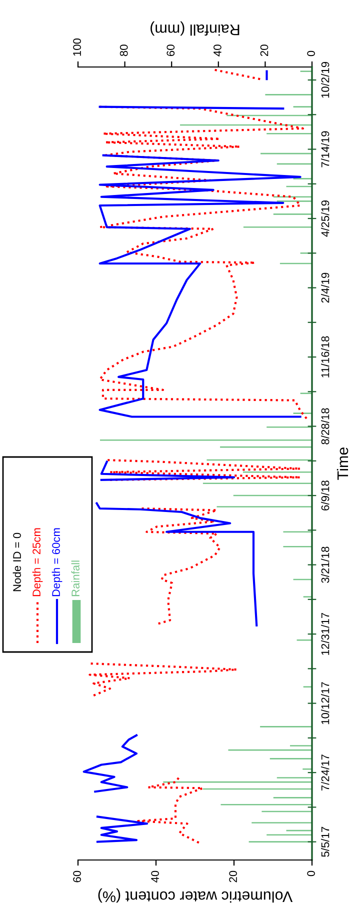 This screenshot has height=915, width=362. Describe the element at coordinates (218, 50) in the screenshot. I see `x2-tick-label: 40` at that location.